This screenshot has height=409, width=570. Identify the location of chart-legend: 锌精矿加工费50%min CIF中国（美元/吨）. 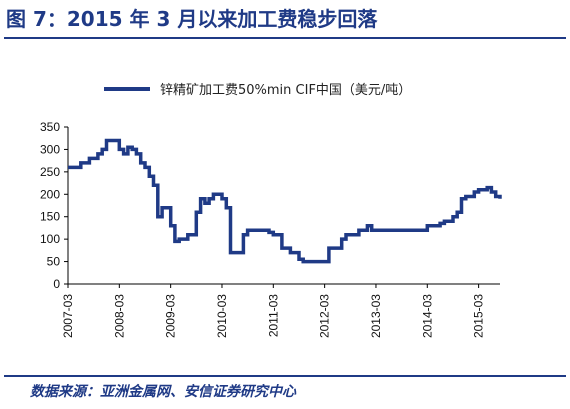
(257, 90).